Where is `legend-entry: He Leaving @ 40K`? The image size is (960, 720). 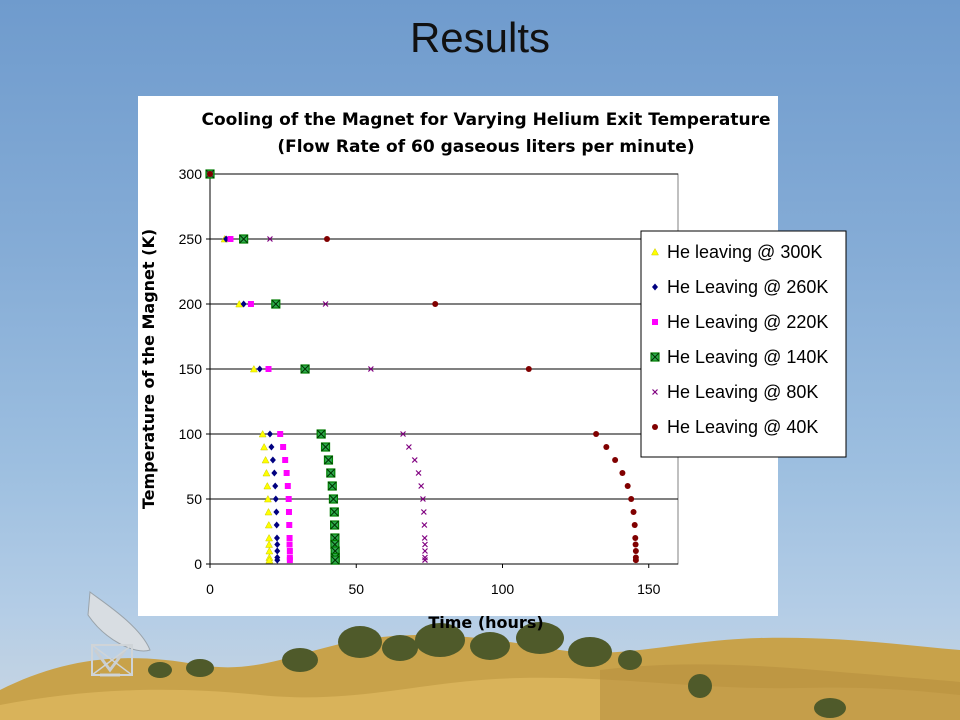
legend-entry: He Leaving @ 40K is located at coordinates (742, 427).